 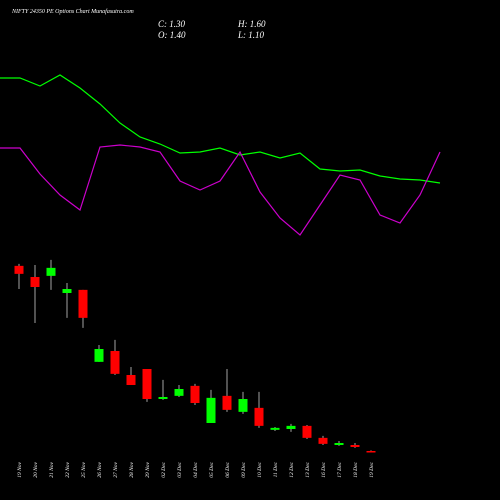 What do you see at coordinates (195, 469) in the screenshot?
I see `x-tick-label: 04 Dec` at bounding box center [195, 469].